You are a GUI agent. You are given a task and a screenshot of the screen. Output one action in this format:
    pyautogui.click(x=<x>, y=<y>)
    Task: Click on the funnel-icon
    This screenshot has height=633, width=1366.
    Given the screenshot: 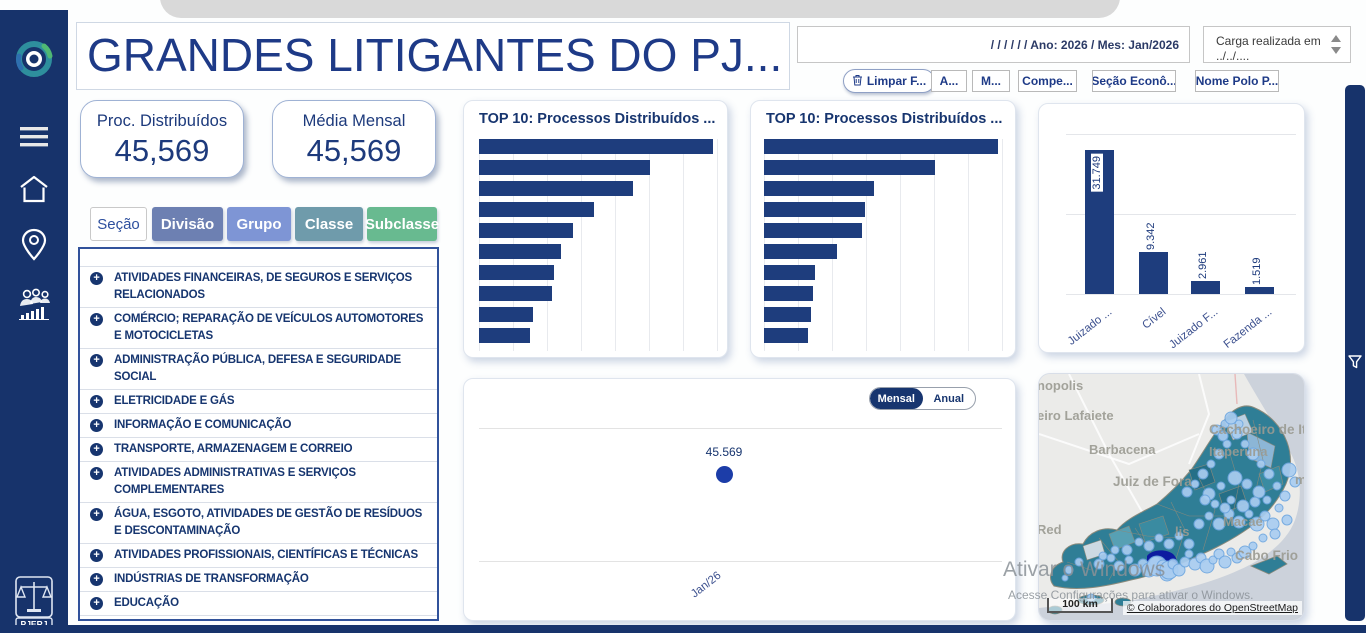 What is the action you would take?
    pyautogui.click(x=1355, y=364)
    